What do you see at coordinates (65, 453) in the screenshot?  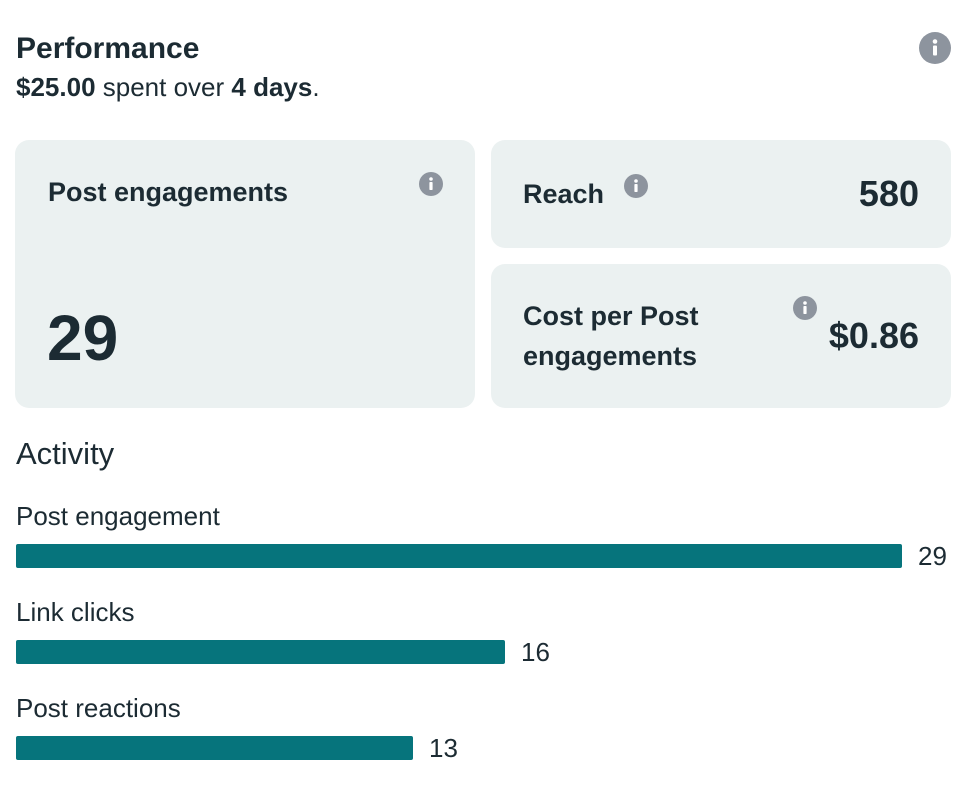 I see `activity-title: Activity` at bounding box center [65, 453].